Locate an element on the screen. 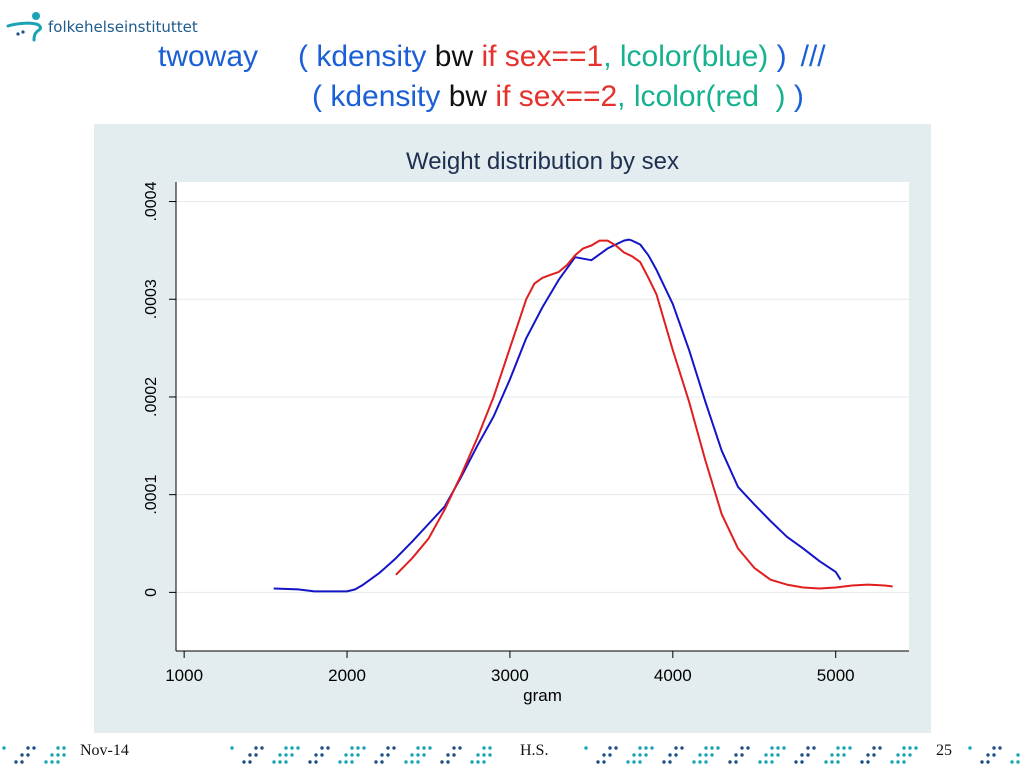  x-tick-label: 1000 is located at coordinates (184, 675).